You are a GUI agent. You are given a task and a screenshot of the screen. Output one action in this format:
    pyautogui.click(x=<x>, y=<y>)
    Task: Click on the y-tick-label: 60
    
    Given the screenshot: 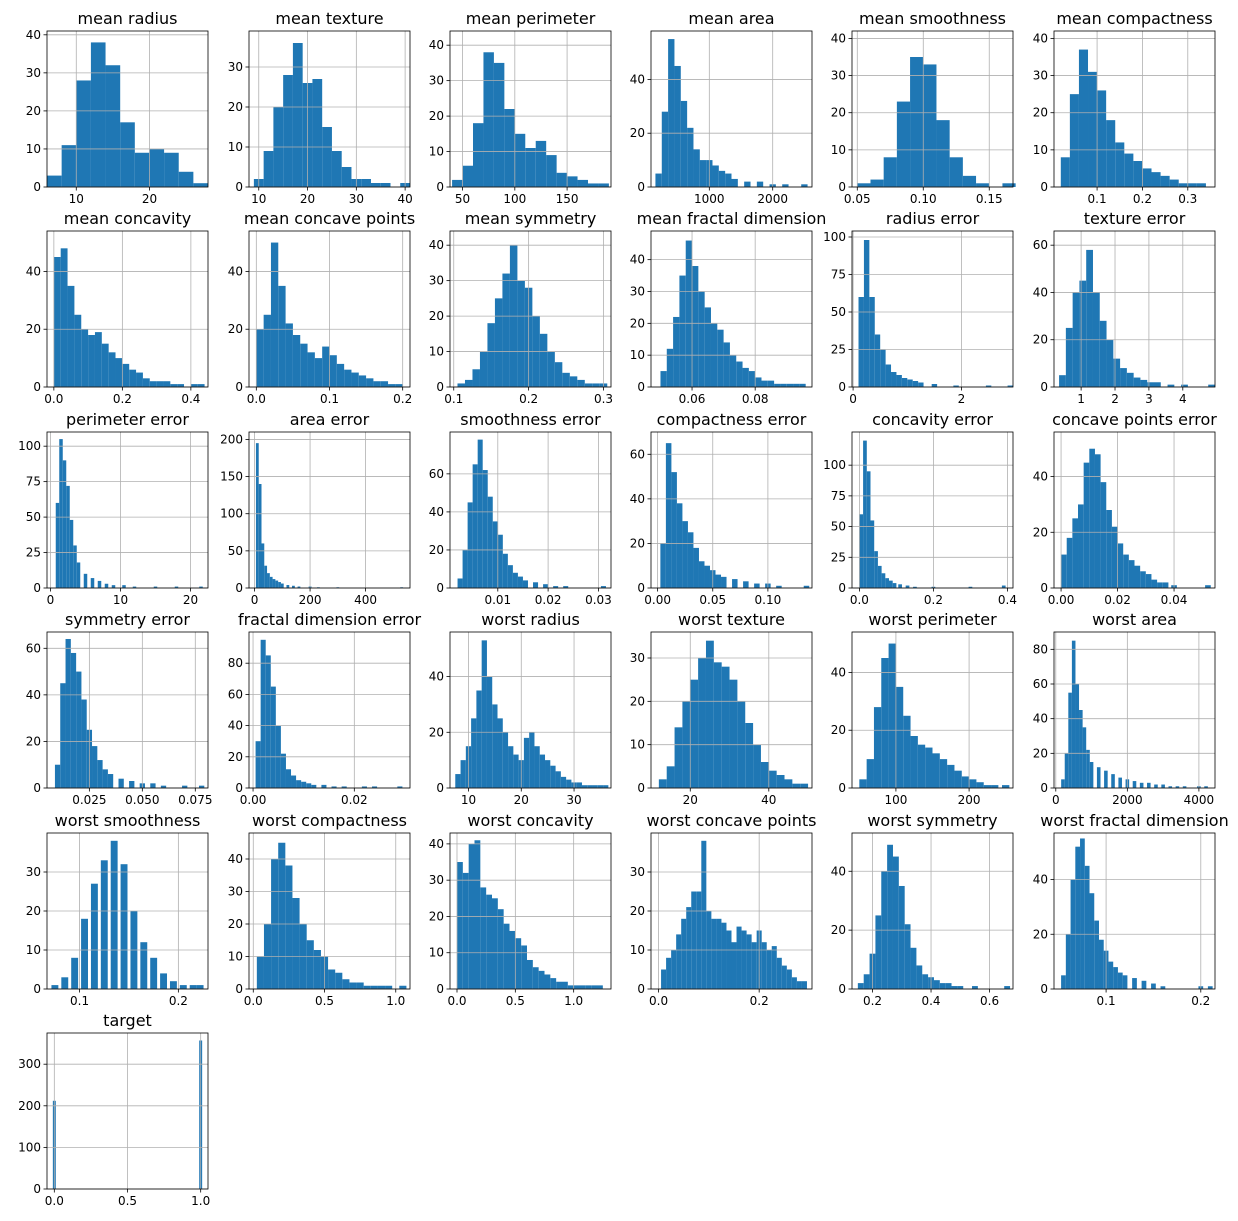 What is the action you would take?
    pyautogui.click(x=235, y=694)
    